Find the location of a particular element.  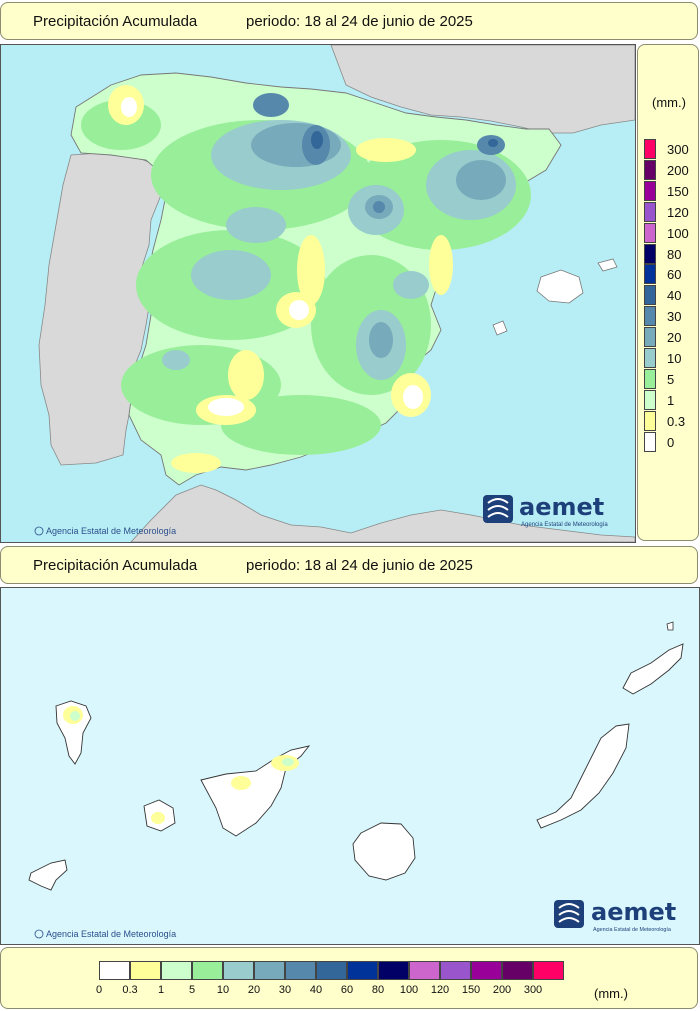

el-hierro-island is located at coordinates (48, 875).